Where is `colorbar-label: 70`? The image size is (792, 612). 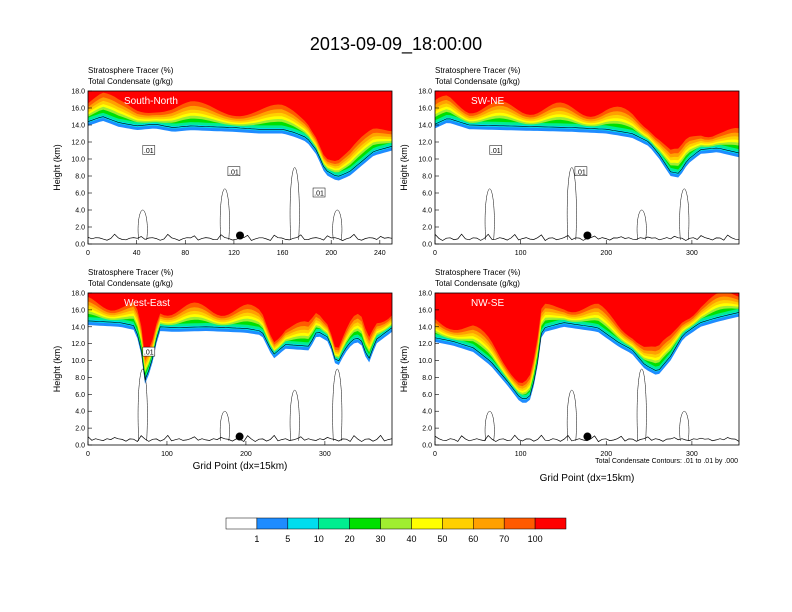
colorbar-label: 70 is located at coordinates (504, 539).